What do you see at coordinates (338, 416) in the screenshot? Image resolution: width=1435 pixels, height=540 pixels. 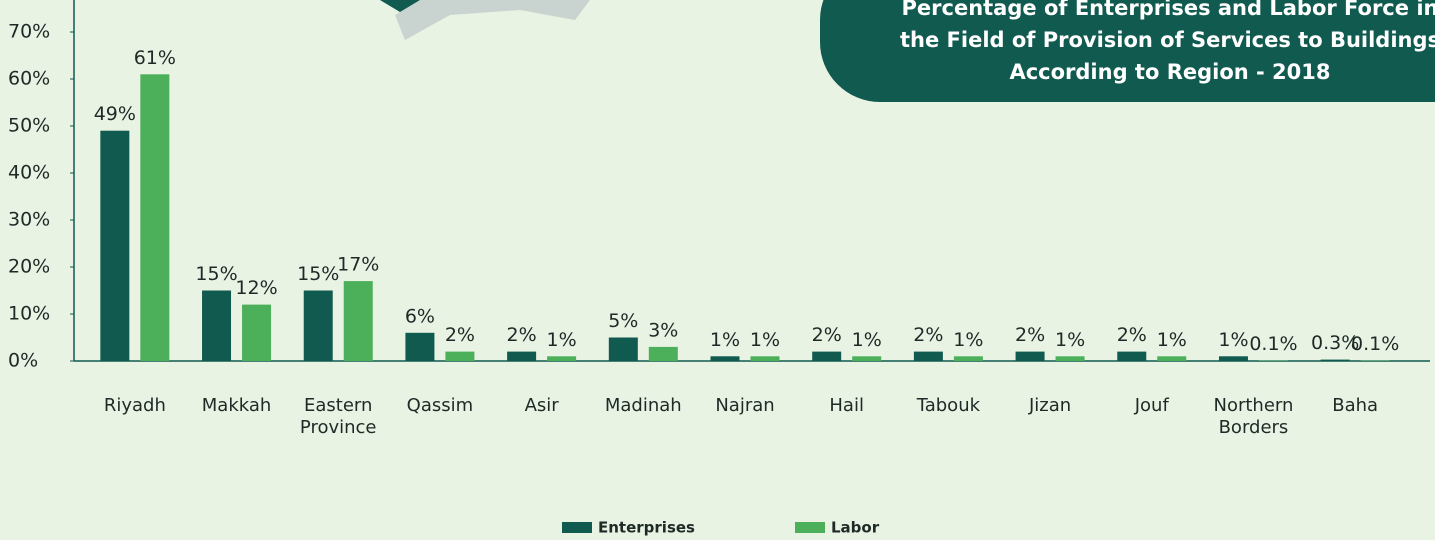 I see `x-tick-label: Eastern Province` at bounding box center [338, 416].